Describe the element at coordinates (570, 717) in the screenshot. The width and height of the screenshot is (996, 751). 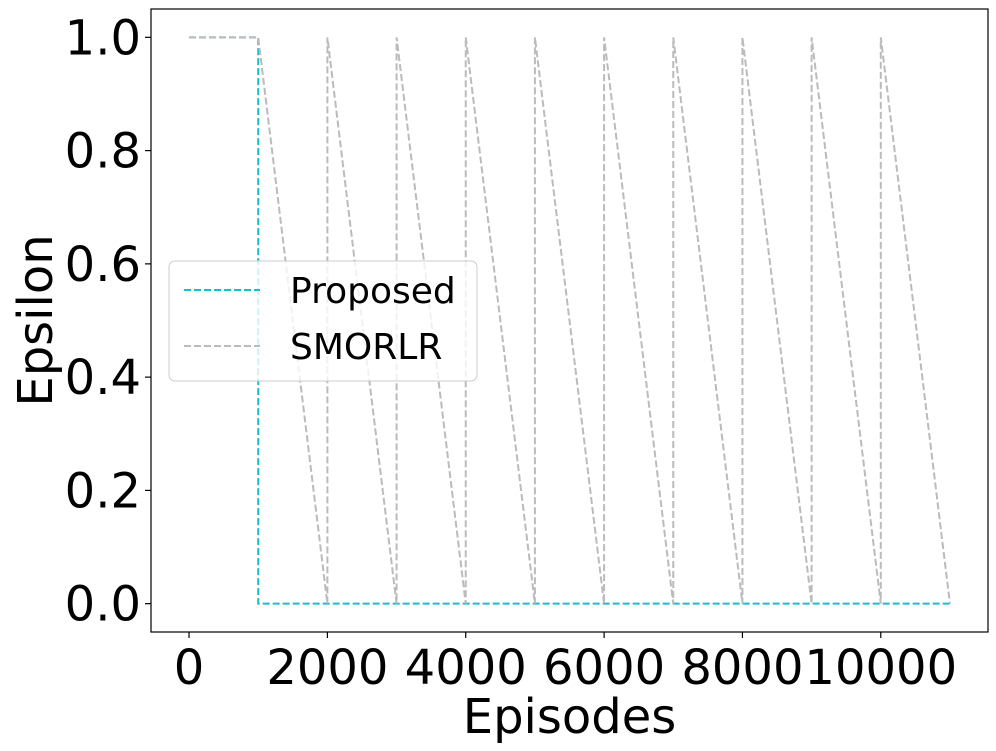
I see `x-axis-title: Episodes` at that location.